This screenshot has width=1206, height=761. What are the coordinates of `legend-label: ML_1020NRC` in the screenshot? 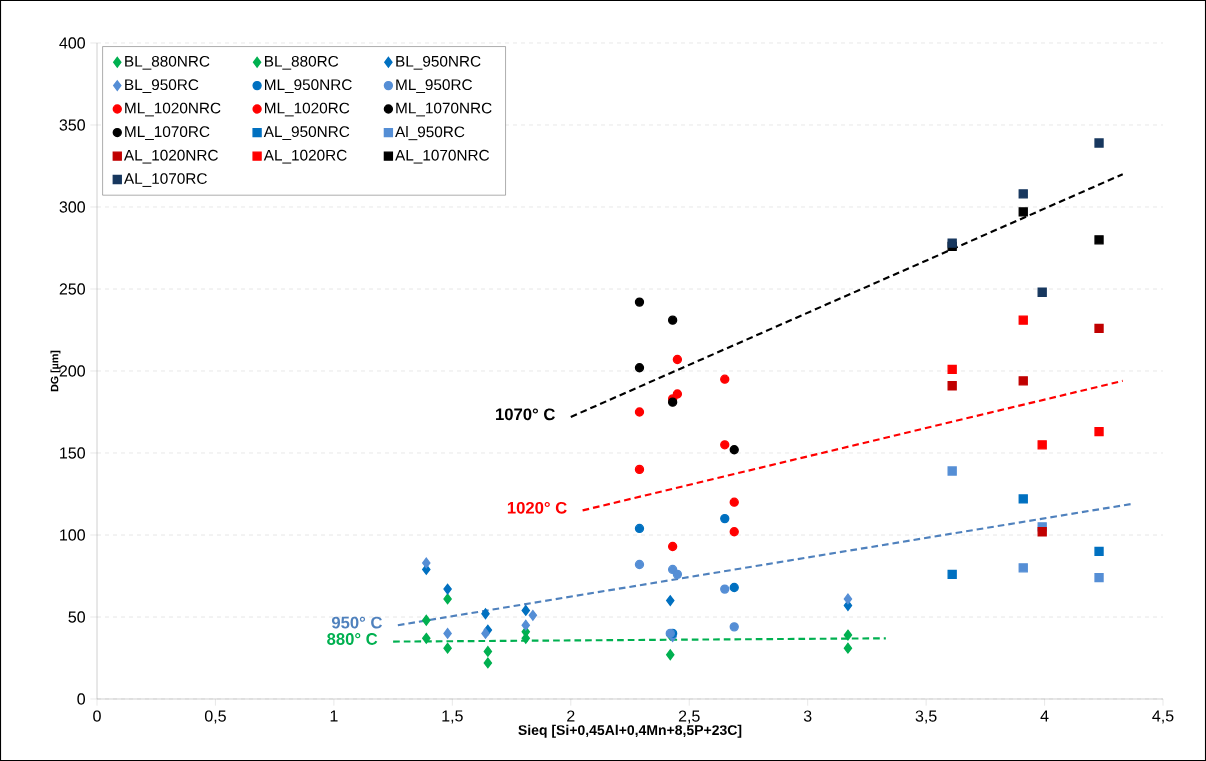 It's located at (173, 109).